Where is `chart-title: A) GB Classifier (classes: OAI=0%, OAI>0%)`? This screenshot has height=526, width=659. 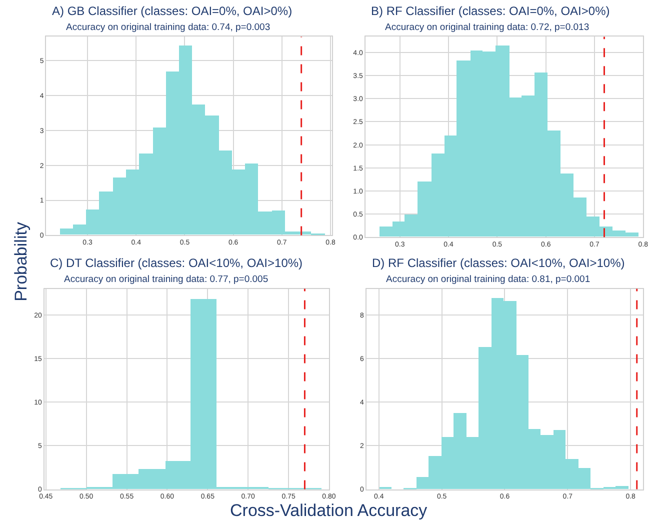
chart-title: A) GB Classifier (classes: OAI=0%, OAI>0%) is located at coordinates (172, 11).